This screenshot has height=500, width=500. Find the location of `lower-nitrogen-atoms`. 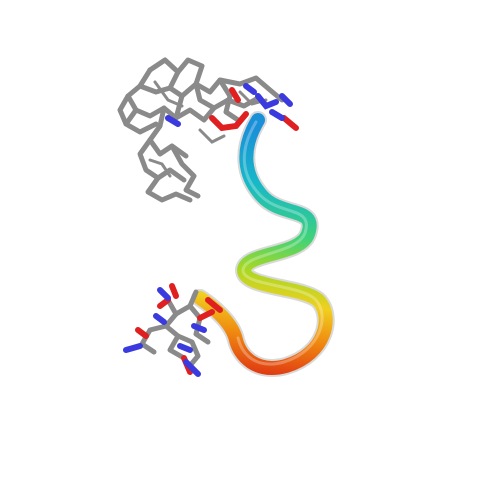

lower-nitrogen-atoms is located at coordinates (165, 332).